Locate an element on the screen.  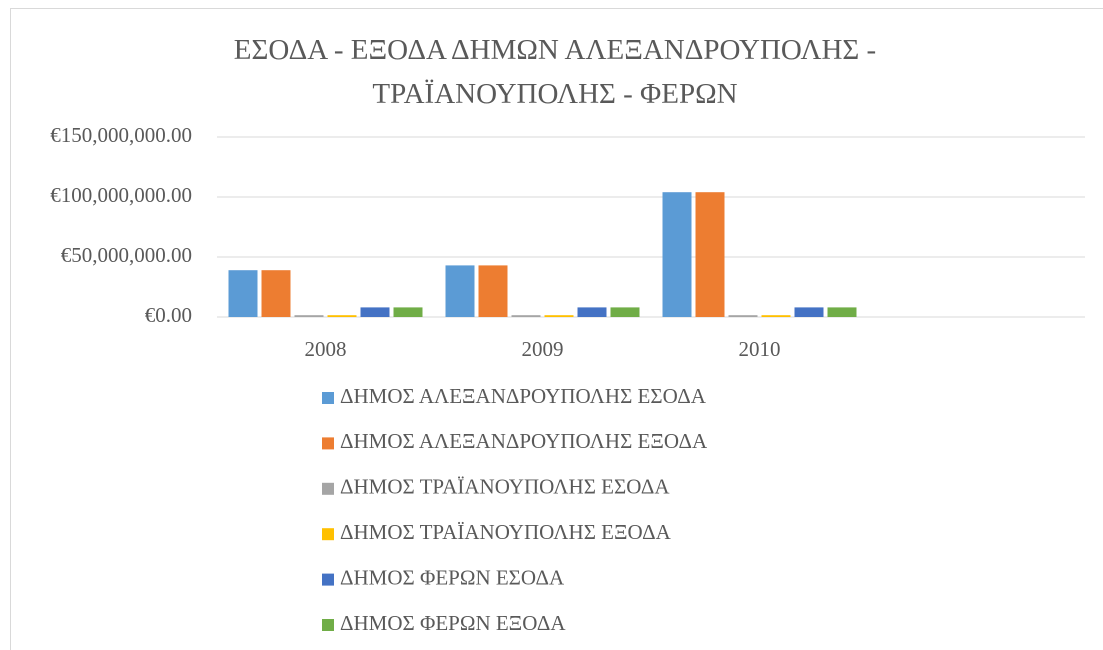
y-tick-label: €50,000,000.00 is located at coordinates (126, 255).